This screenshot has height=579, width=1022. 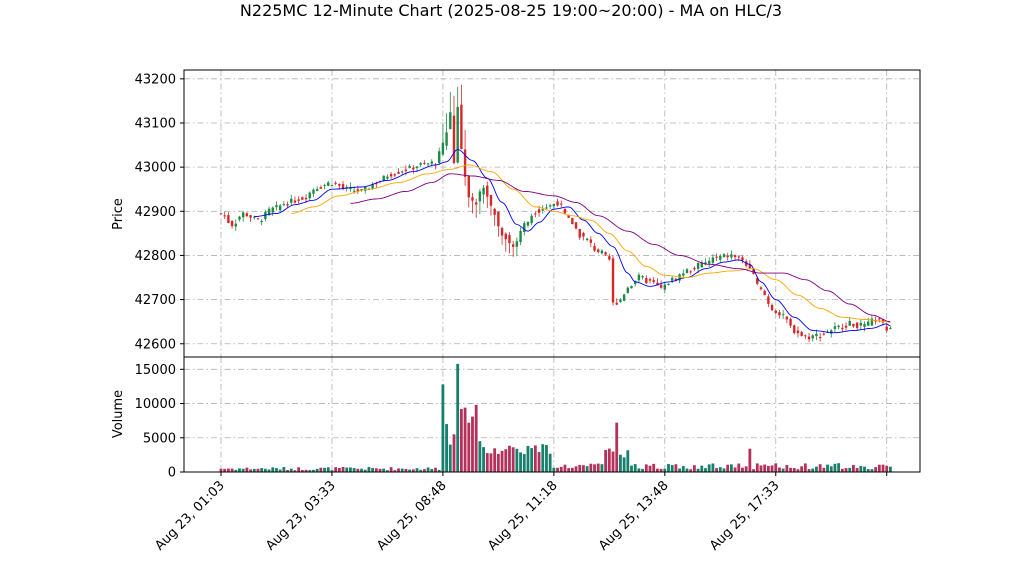 What do you see at coordinates (155, 123) in the screenshot?
I see `price-tick-label: 43100` at bounding box center [155, 123].